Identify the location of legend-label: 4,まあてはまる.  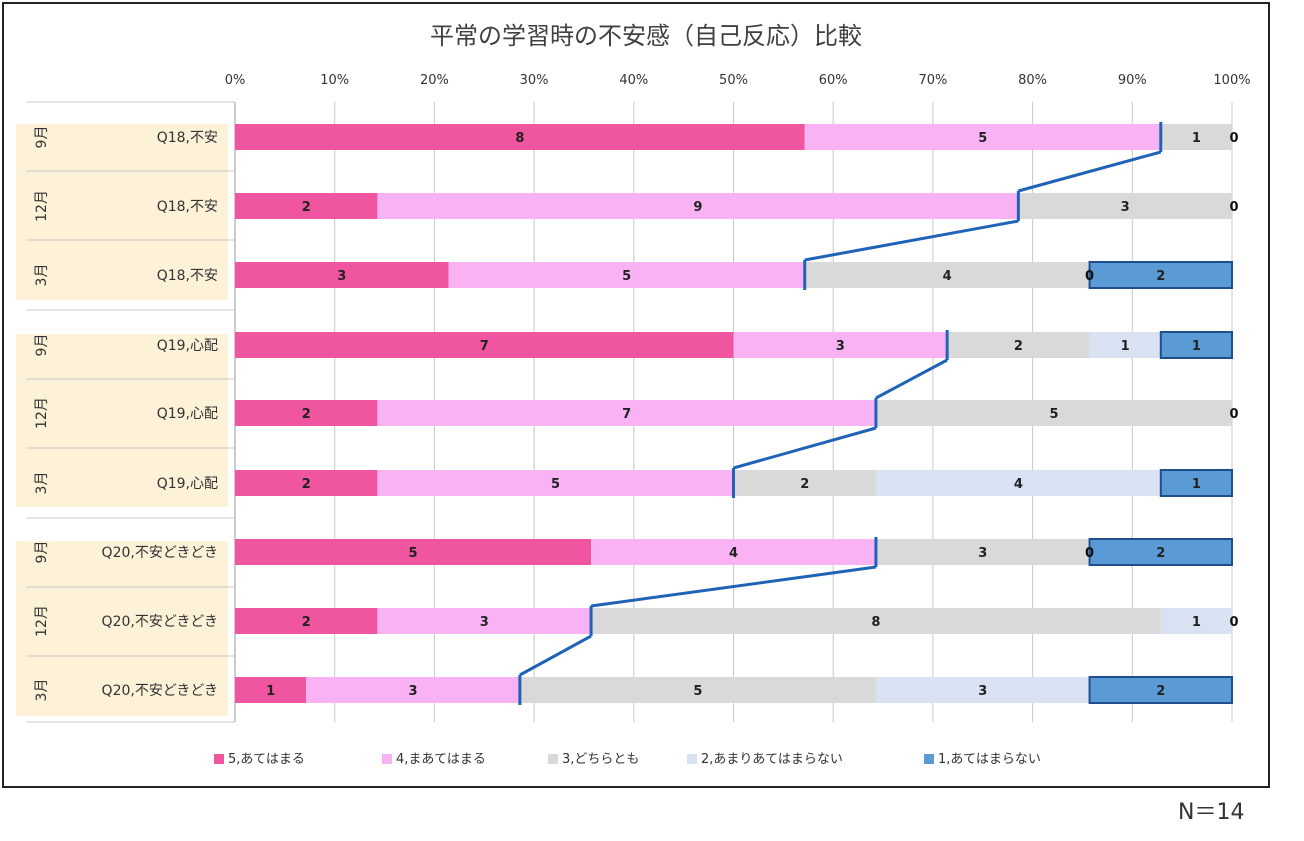
(441, 759).